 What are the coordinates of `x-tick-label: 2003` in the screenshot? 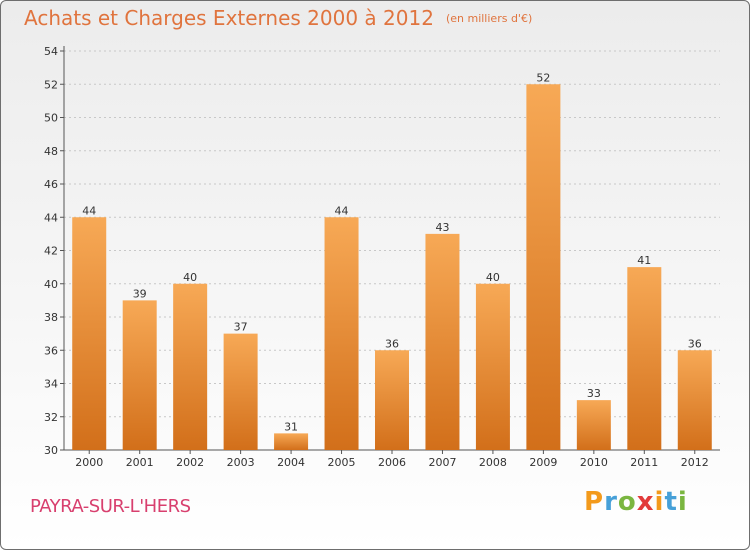 It's located at (241, 462).